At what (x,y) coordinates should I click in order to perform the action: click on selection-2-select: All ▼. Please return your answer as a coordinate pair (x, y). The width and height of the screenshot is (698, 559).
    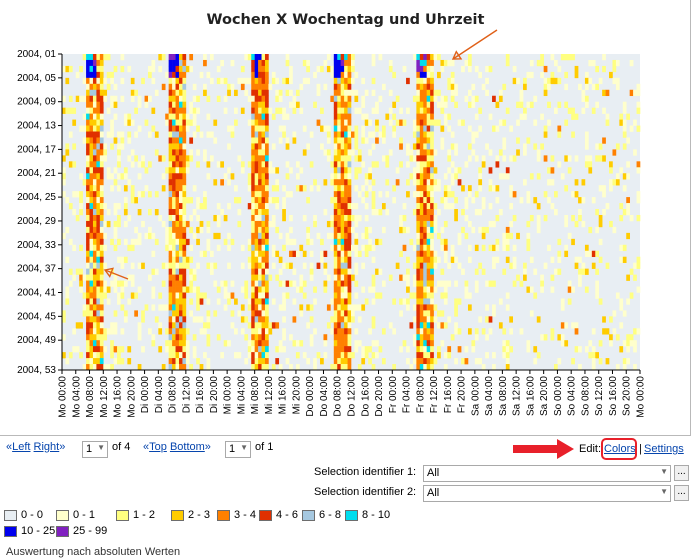
    Looking at the image, I should click on (547, 493).